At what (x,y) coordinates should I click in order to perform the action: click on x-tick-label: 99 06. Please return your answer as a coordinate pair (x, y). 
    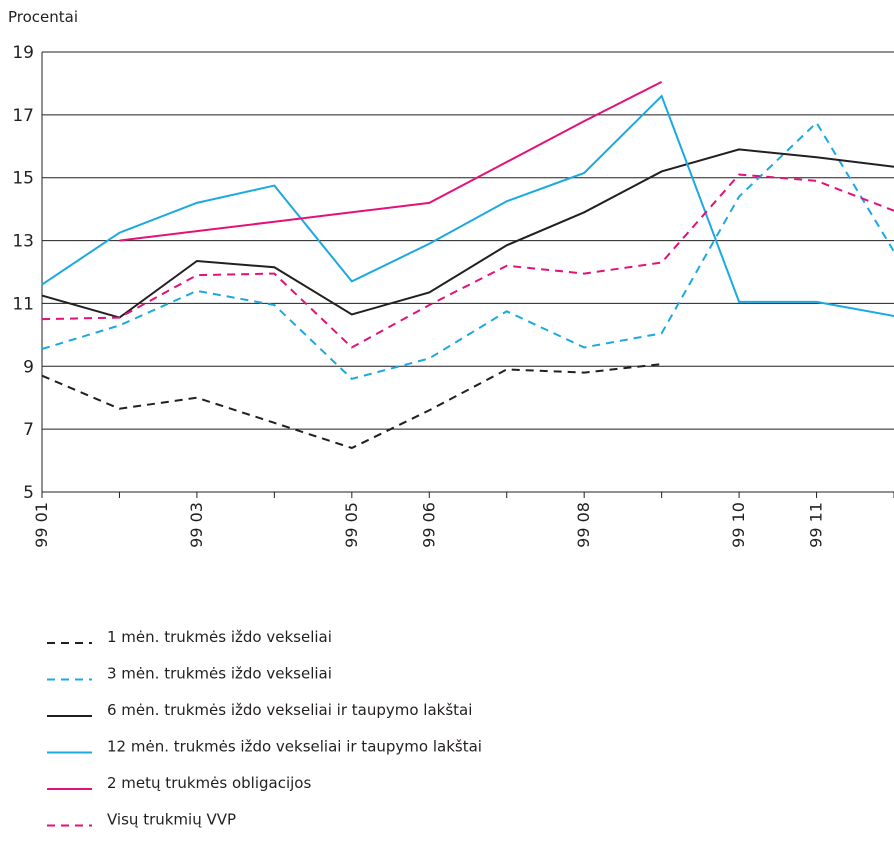
    Looking at the image, I should click on (428, 525).